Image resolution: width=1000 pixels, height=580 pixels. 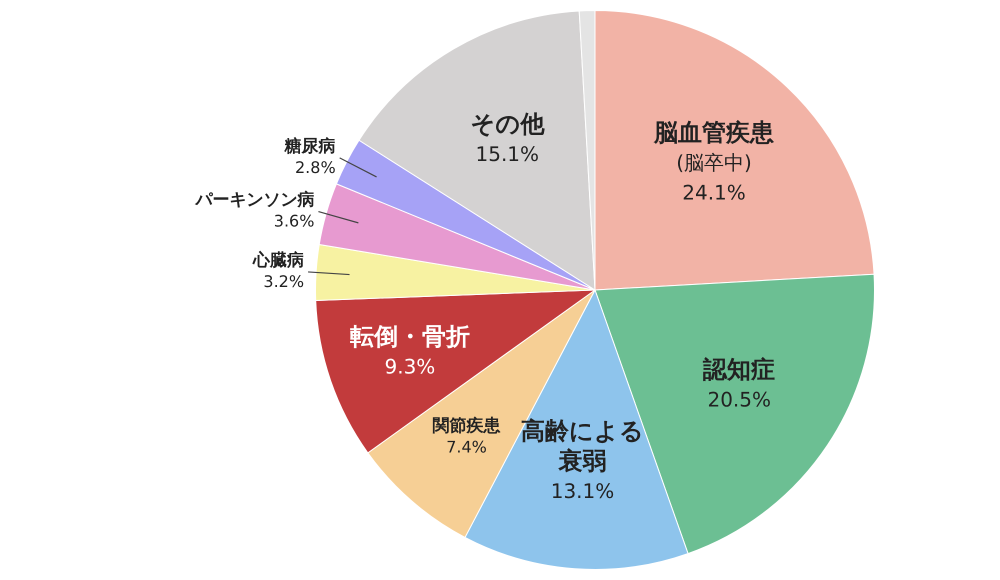 What do you see at coordinates (466, 447) in the screenshot?
I see `data-label: 7.4%` at bounding box center [466, 447].